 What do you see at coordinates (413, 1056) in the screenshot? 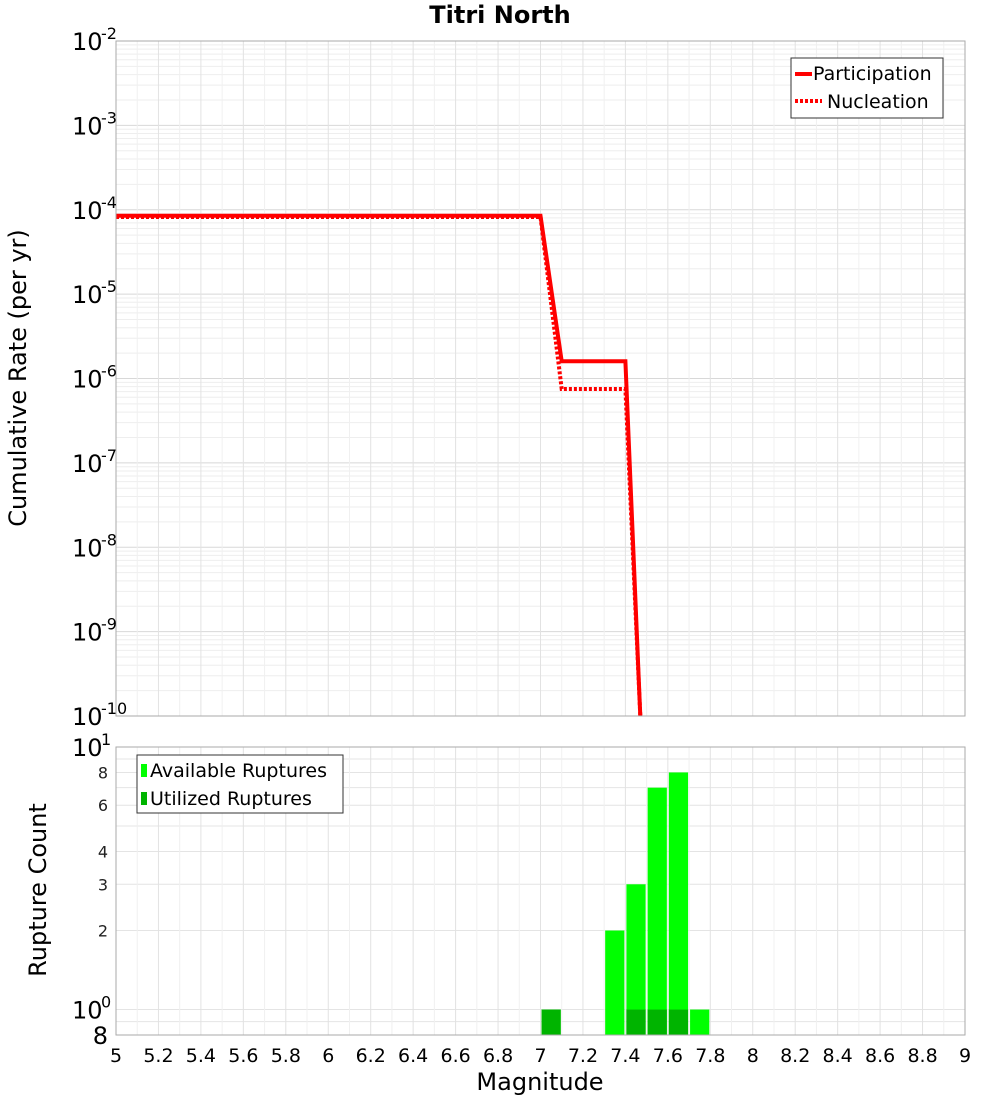
I see `x-tick-label: 6.4` at bounding box center [413, 1056].